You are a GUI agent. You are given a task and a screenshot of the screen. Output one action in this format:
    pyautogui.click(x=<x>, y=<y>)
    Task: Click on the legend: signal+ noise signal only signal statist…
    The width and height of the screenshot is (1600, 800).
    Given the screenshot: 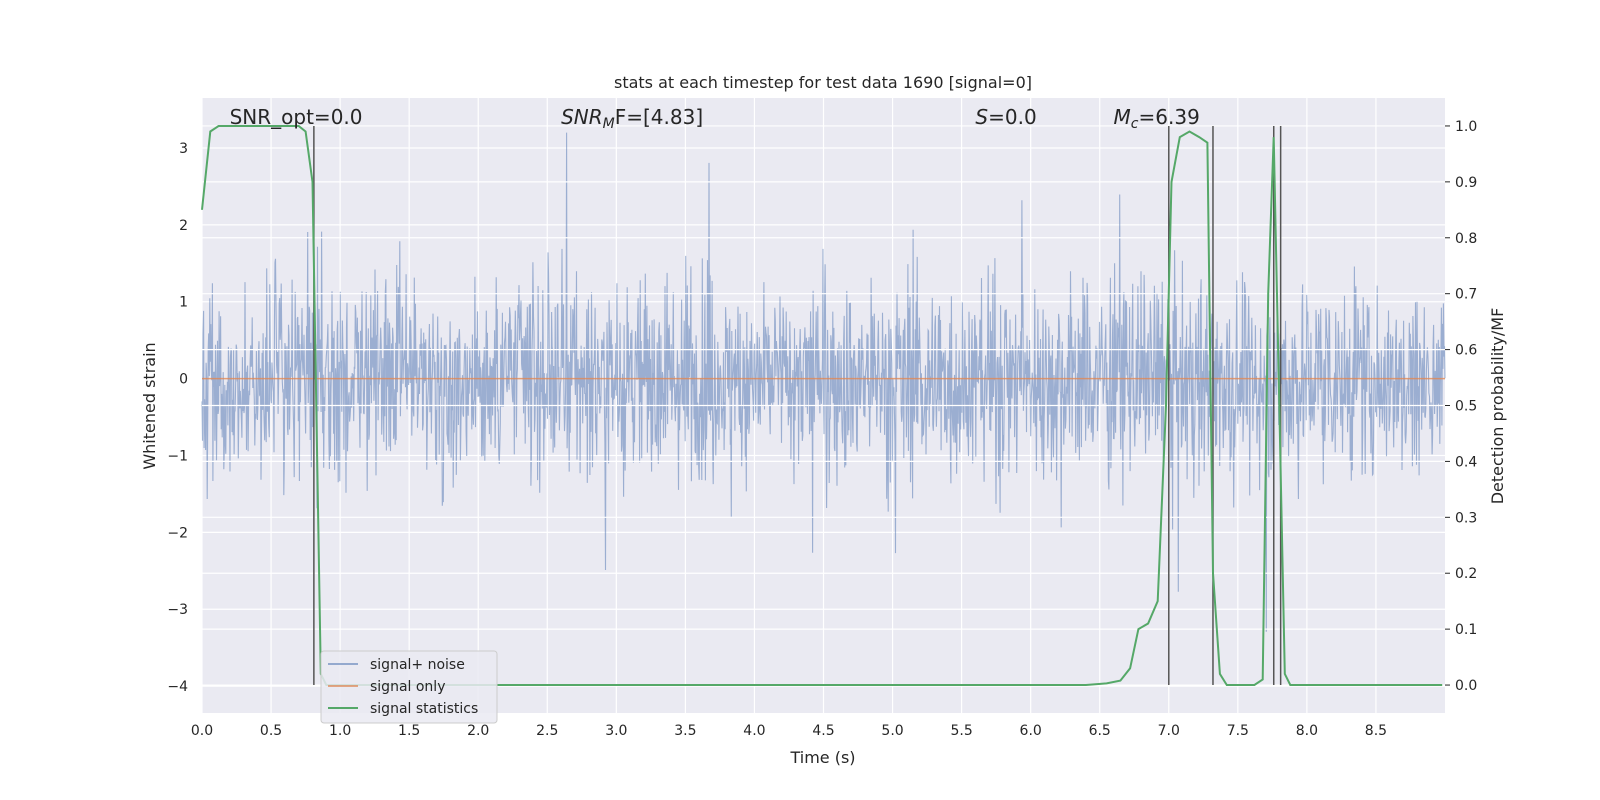 What is the action you would take?
    pyautogui.click(x=409, y=687)
    